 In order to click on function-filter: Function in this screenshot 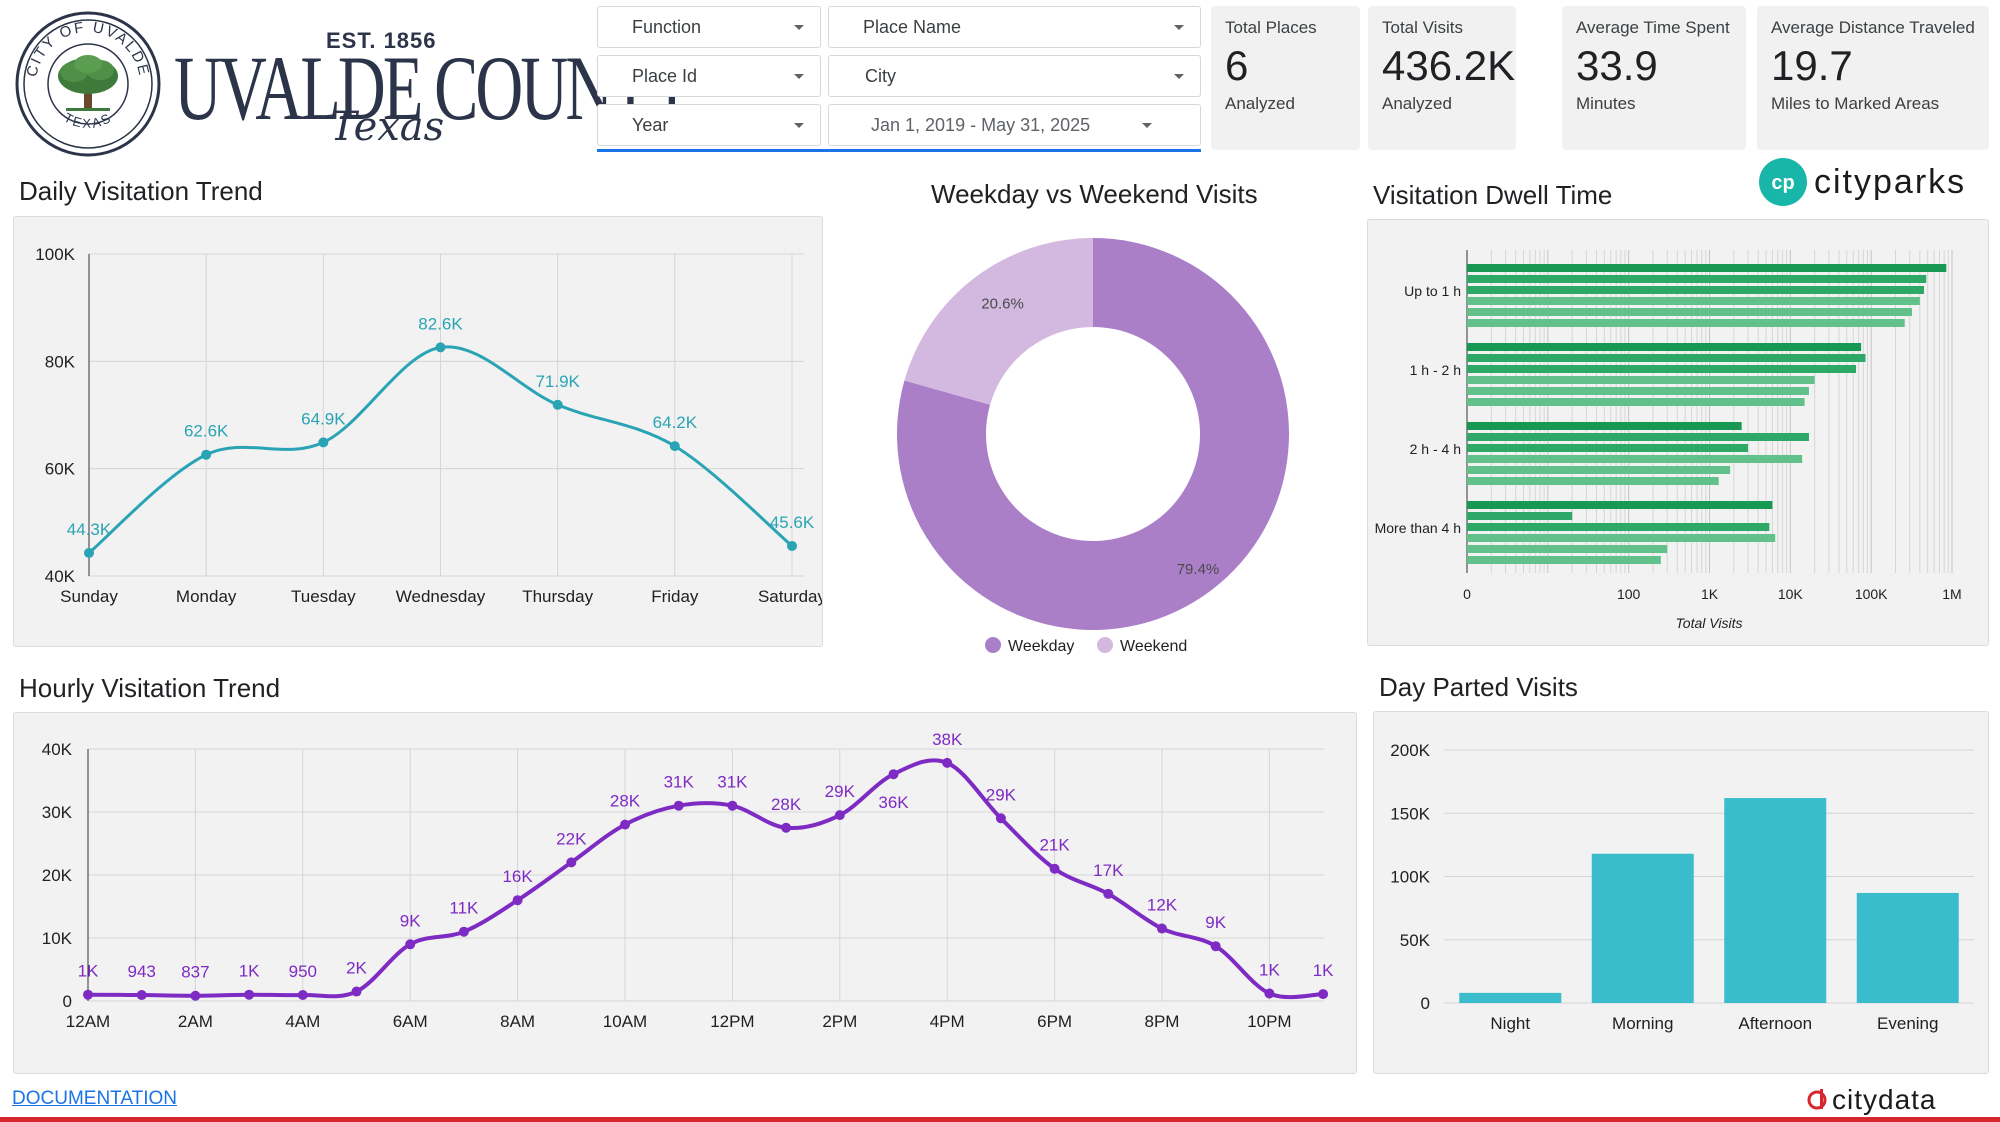, I will do `click(709, 27)`.